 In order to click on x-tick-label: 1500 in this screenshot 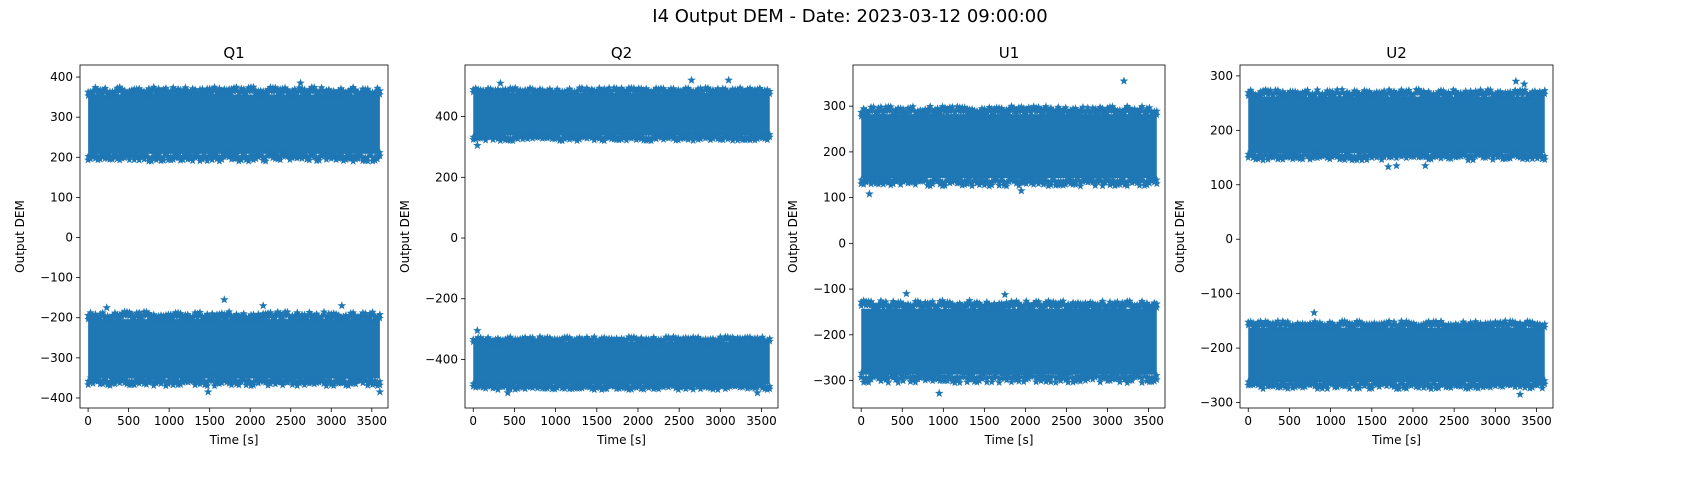, I will do `click(1372, 421)`.